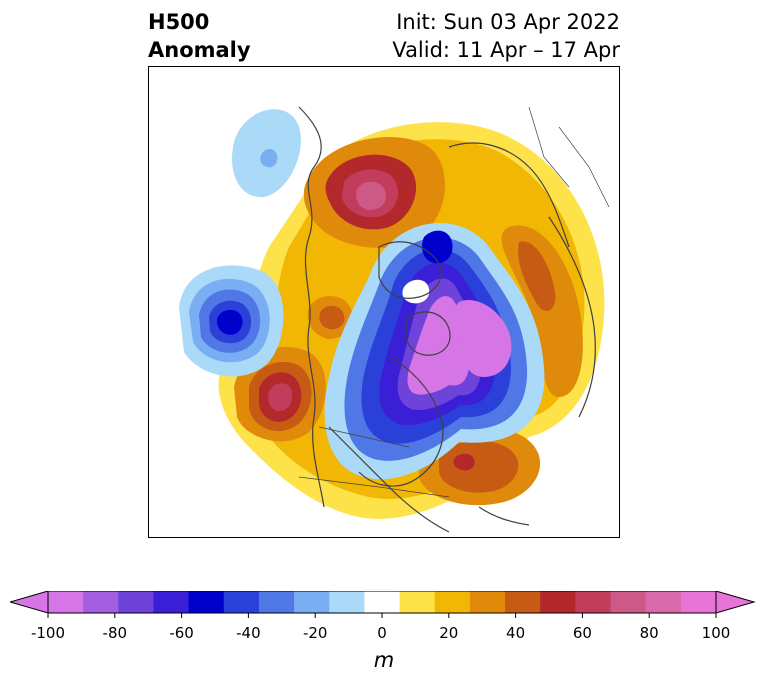 This screenshot has height=684, width=768. What do you see at coordinates (508, 22) in the screenshot?
I see `init-date: Init: Sun 03 Apr 2022` at bounding box center [508, 22].